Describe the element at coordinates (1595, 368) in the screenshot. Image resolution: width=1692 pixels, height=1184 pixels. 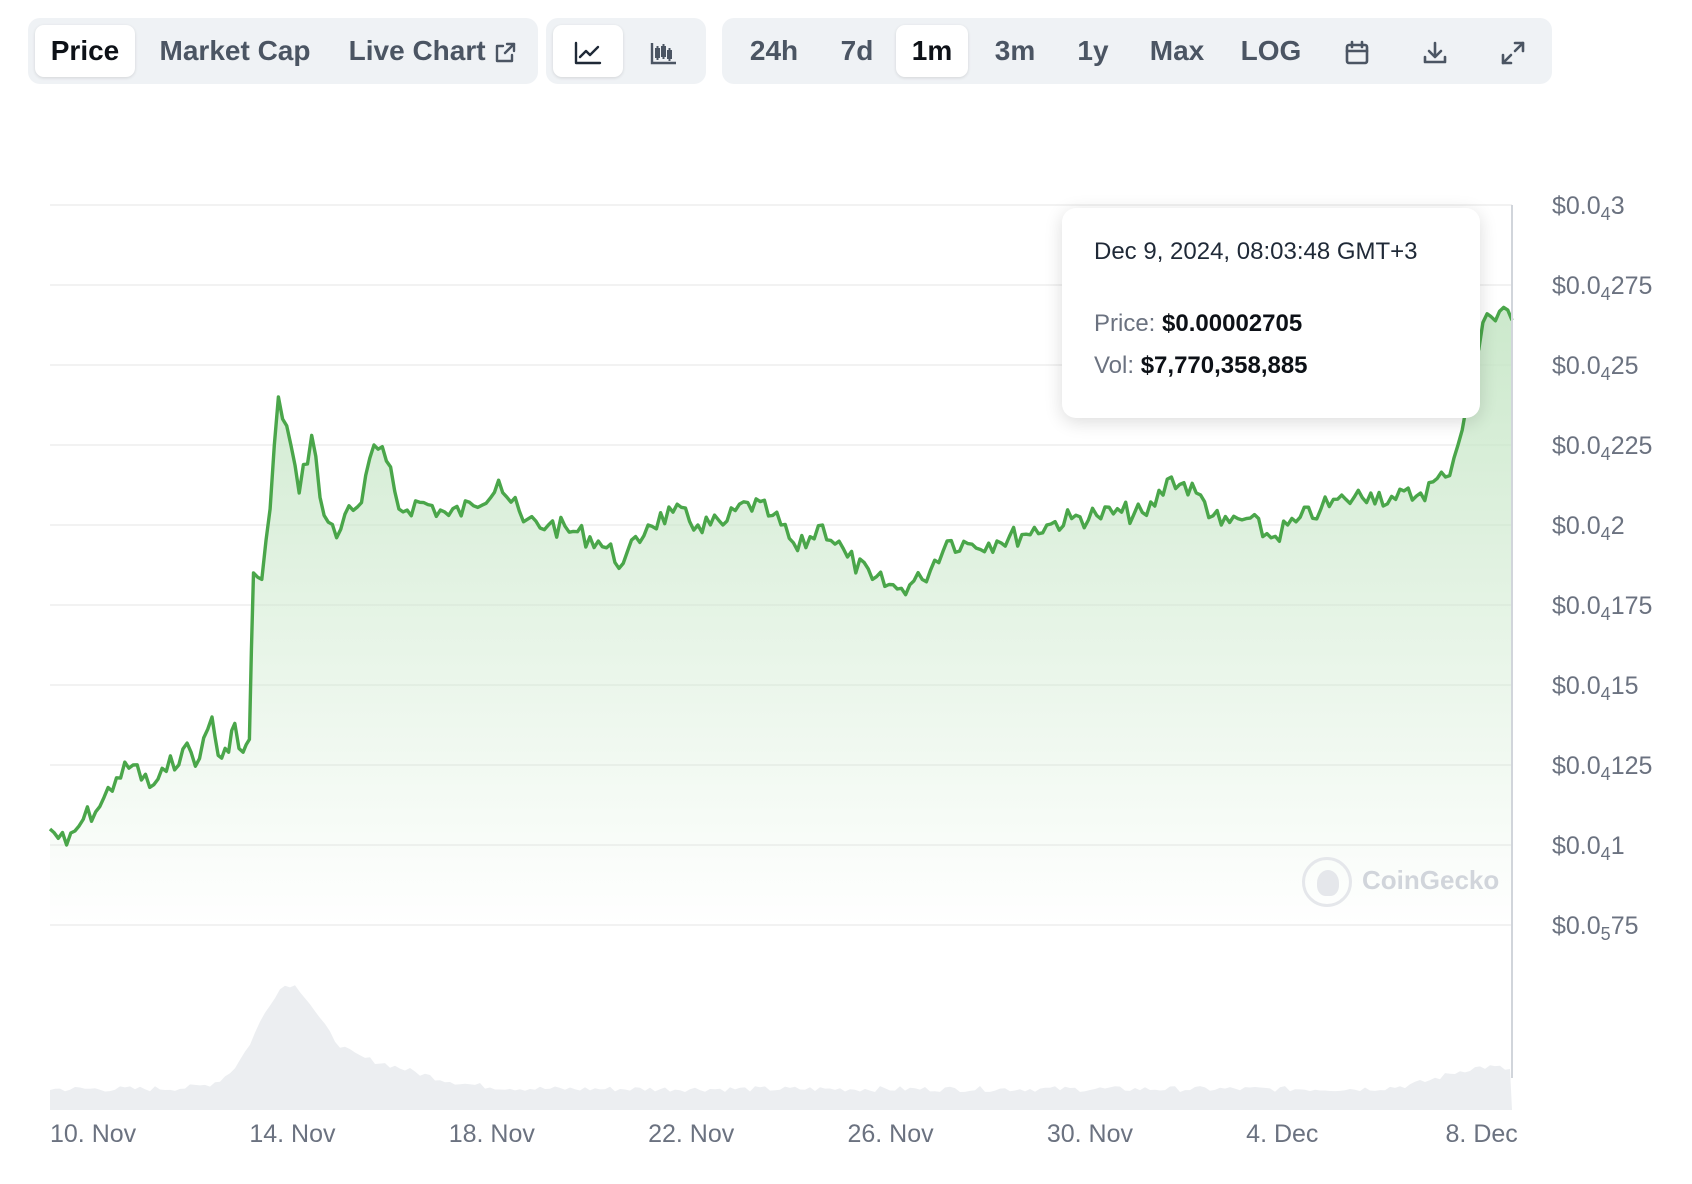
I see `y-tick-label: $0.0425` at that location.